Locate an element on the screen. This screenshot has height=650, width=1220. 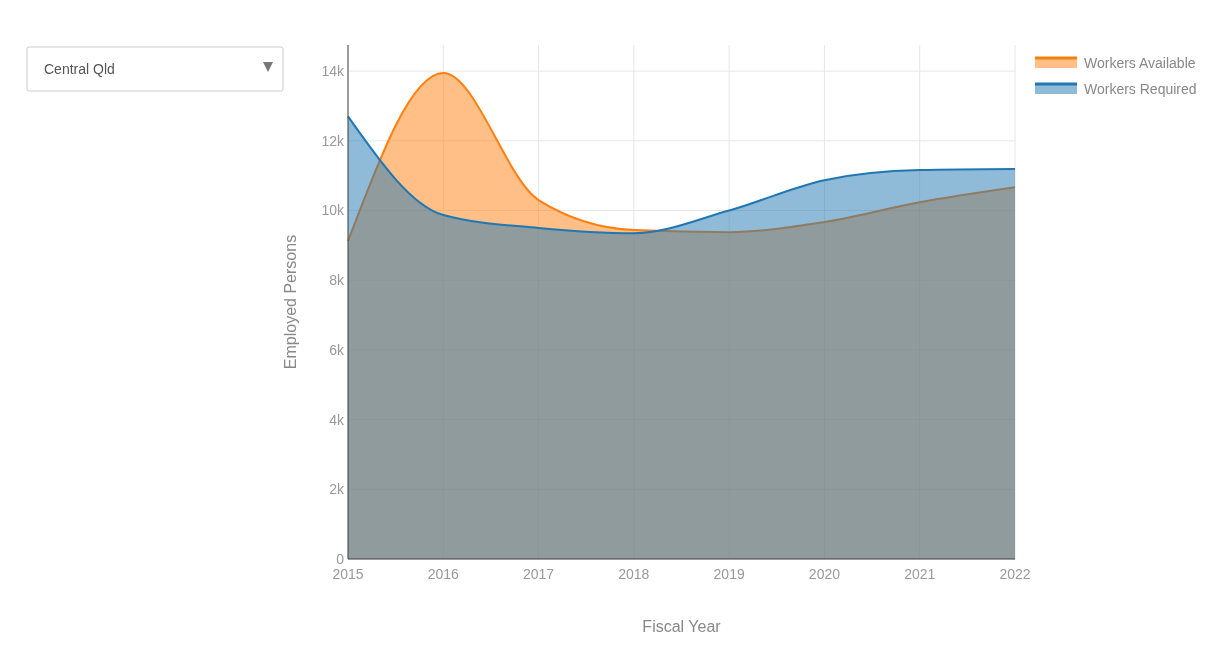
y-tick-label: 4k is located at coordinates (337, 419).